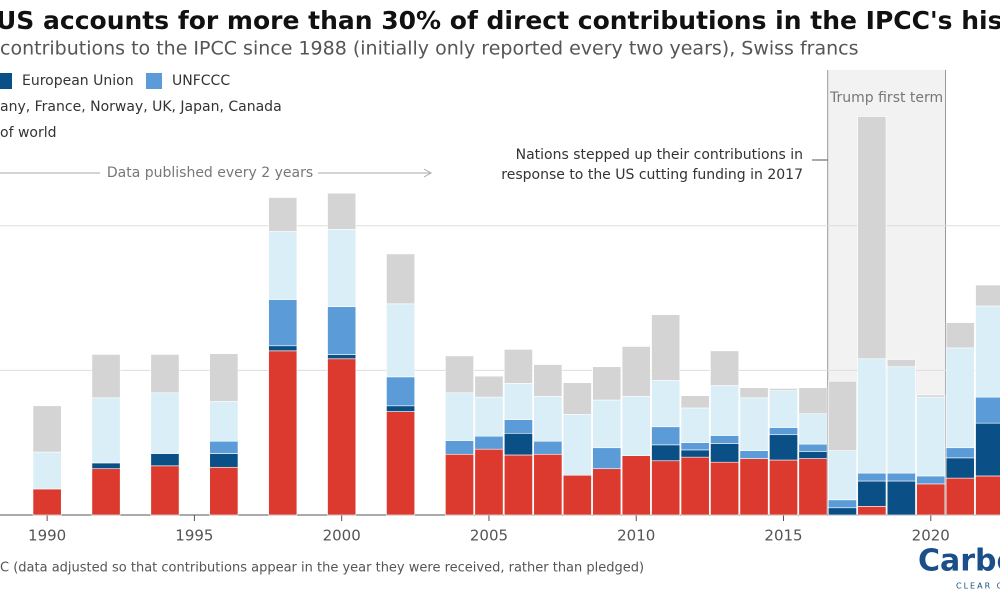  Describe the element at coordinates (931, 536) in the screenshot. I see `x-tick-label: 2020` at that location.